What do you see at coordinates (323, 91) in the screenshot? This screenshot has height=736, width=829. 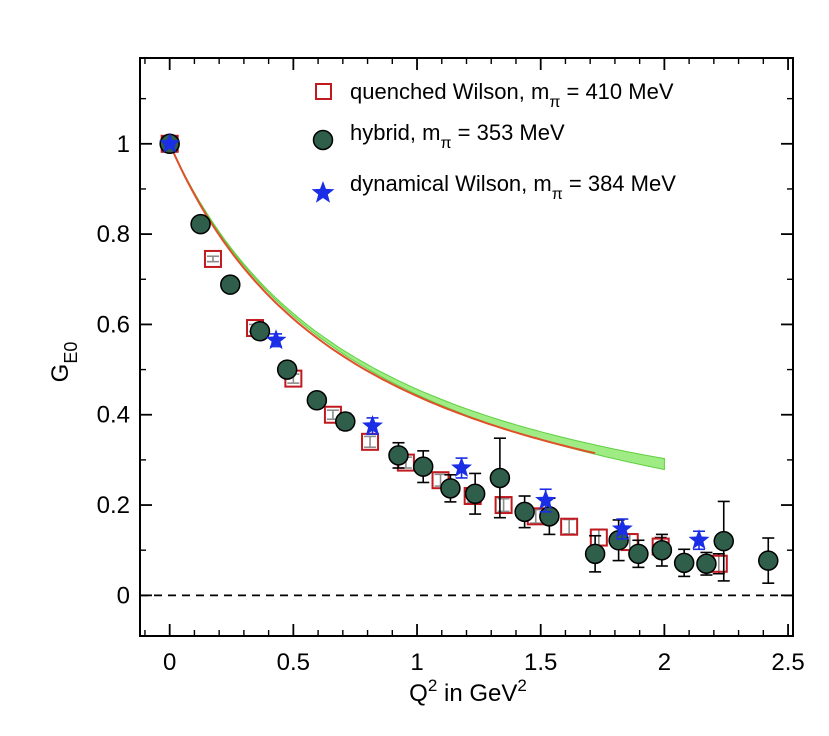 I see `legend-marker-square` at bounding box center [323, 91].